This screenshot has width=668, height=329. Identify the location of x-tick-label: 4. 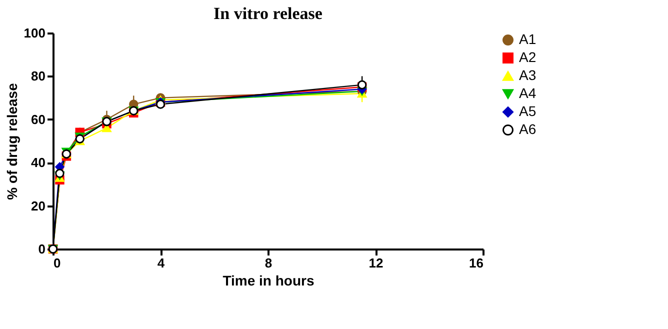
(161, 263).